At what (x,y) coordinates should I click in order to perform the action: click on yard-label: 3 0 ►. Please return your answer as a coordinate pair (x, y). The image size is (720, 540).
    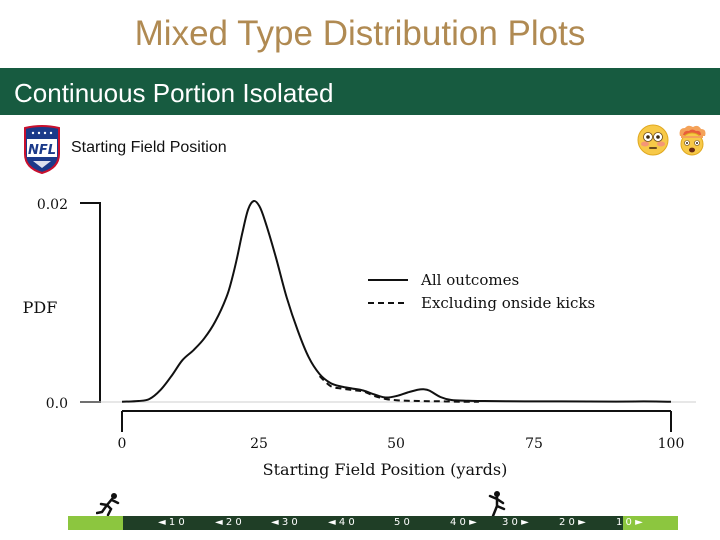
    Looking at the image, I should click on (515, 522).